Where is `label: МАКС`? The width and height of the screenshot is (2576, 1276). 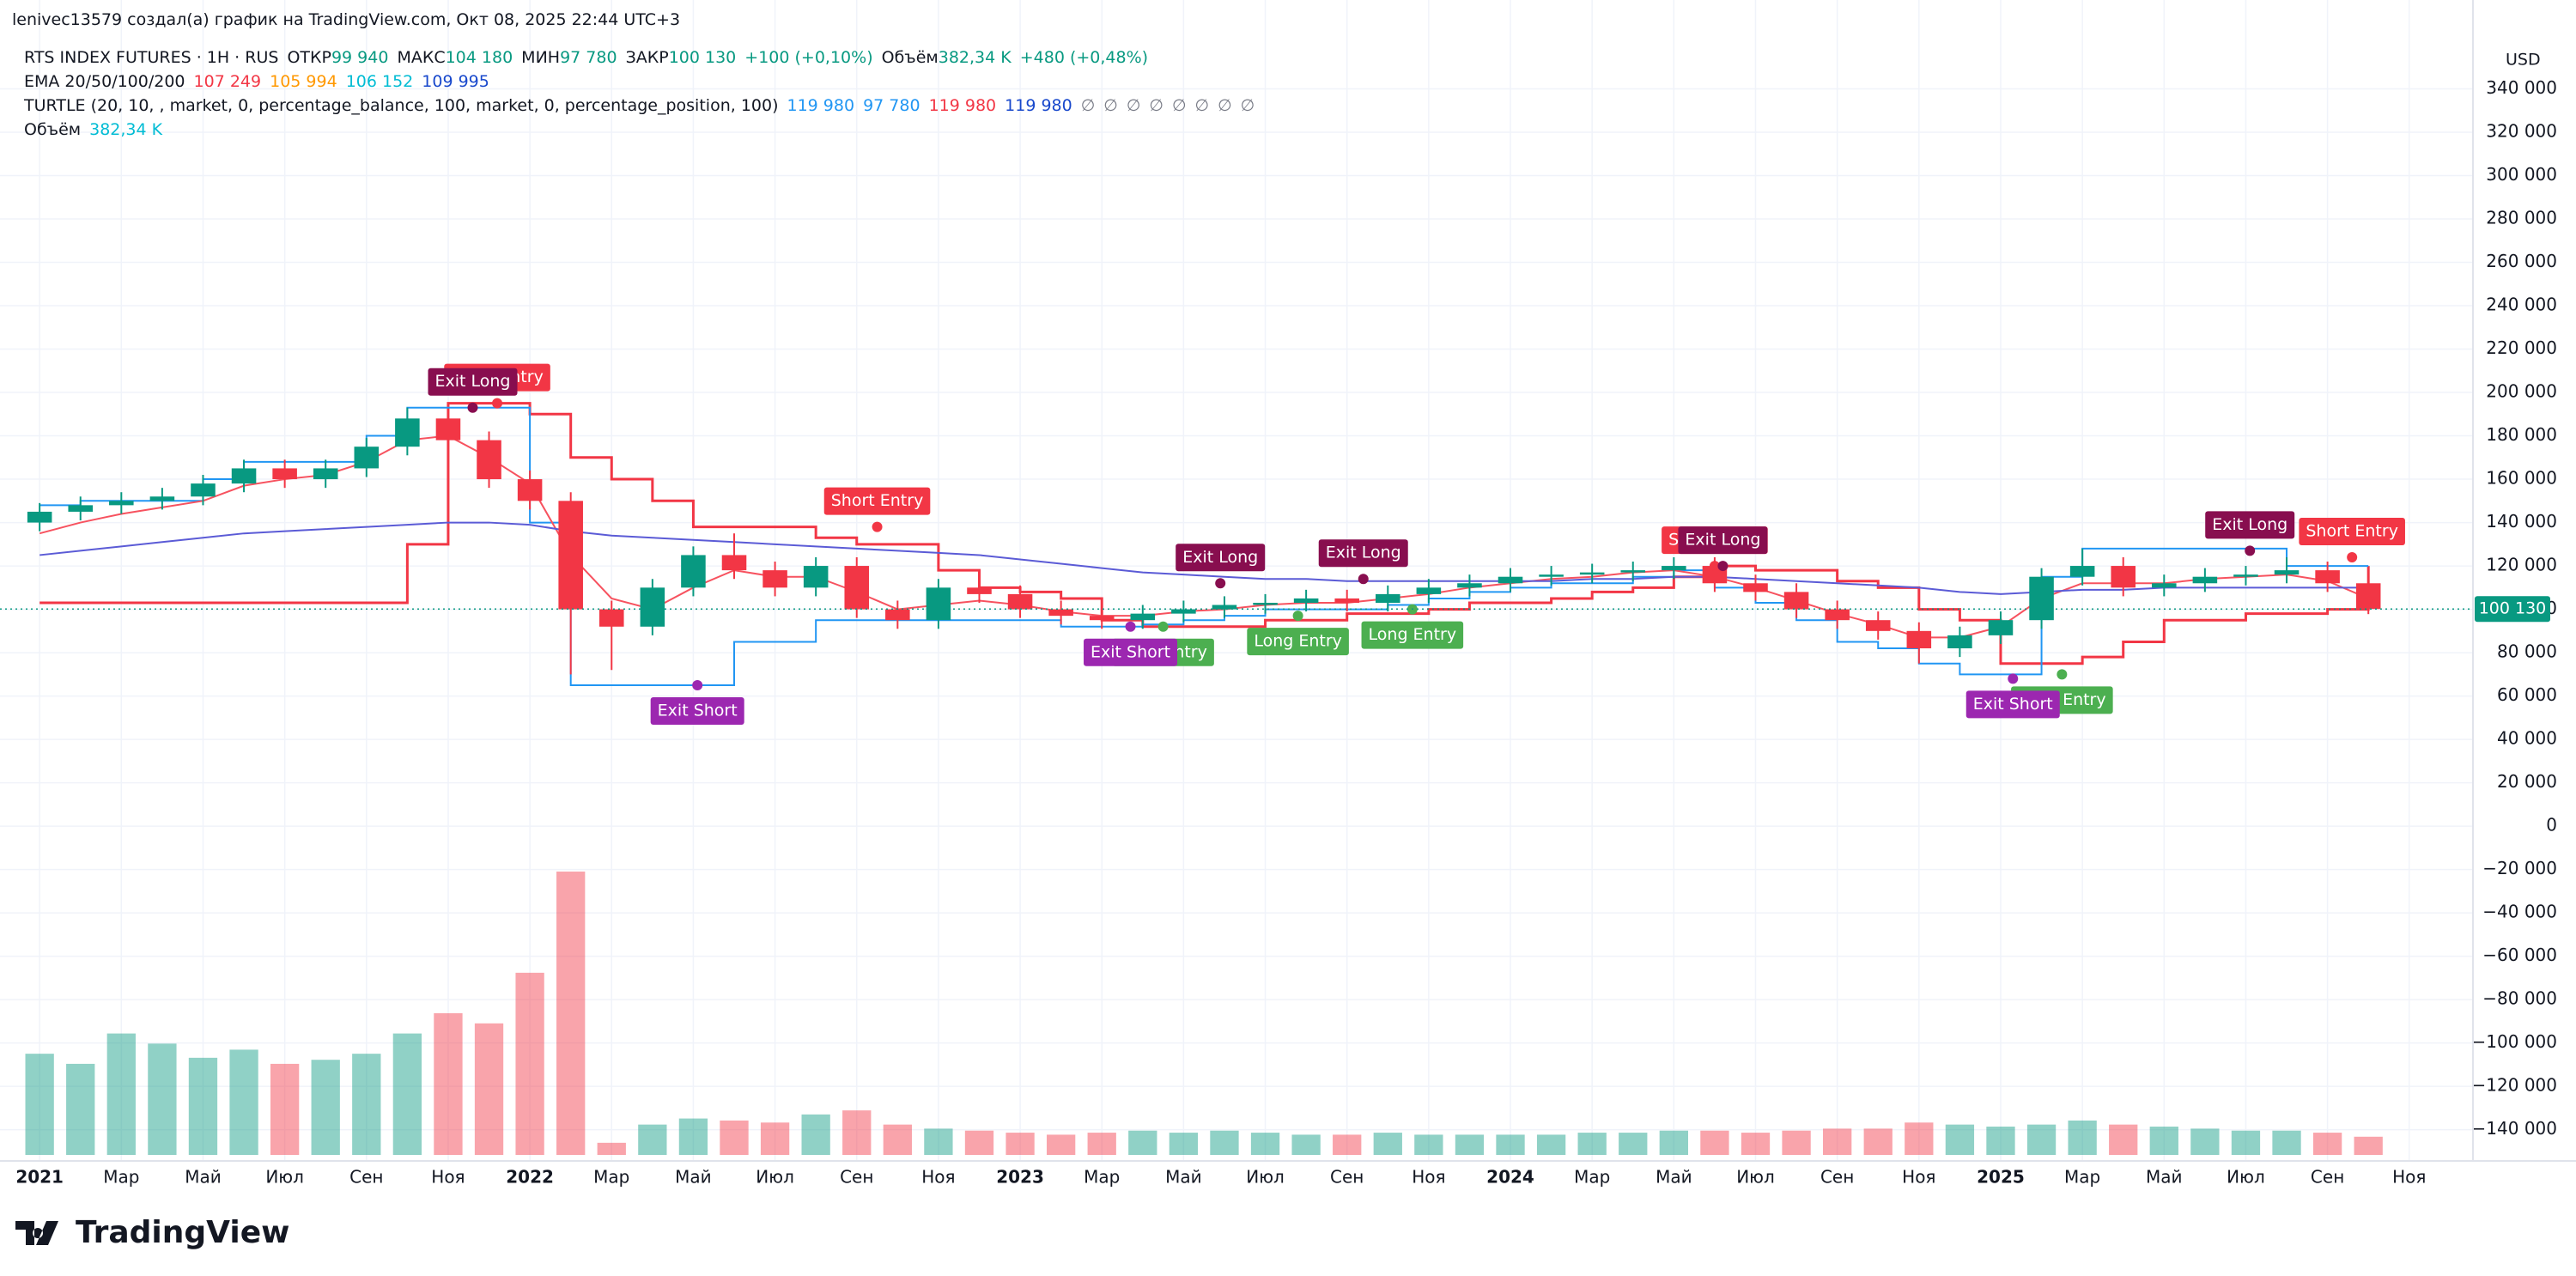
label: МАКС is located at coordinates (421, 57).